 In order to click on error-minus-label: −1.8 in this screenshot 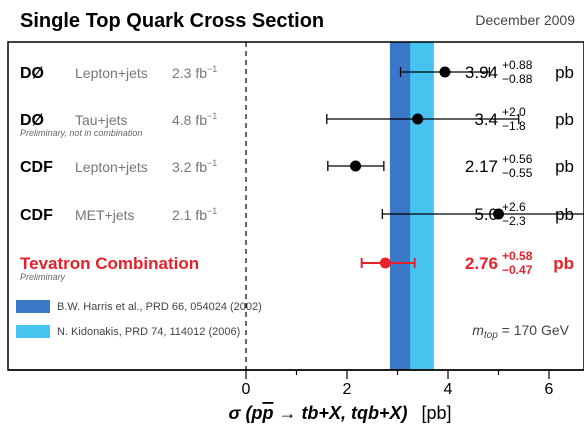, I will do `click(514, 126)`.